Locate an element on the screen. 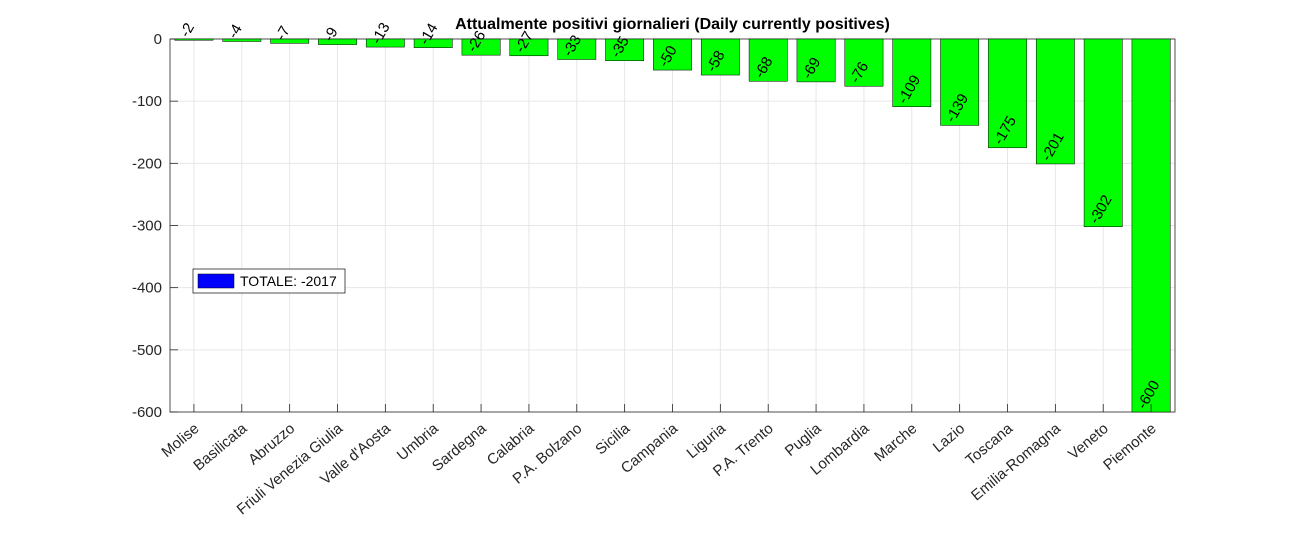 This screenshot has height=536, width=1299. y-tick-label: -200 is located at coordinates (147, 163).